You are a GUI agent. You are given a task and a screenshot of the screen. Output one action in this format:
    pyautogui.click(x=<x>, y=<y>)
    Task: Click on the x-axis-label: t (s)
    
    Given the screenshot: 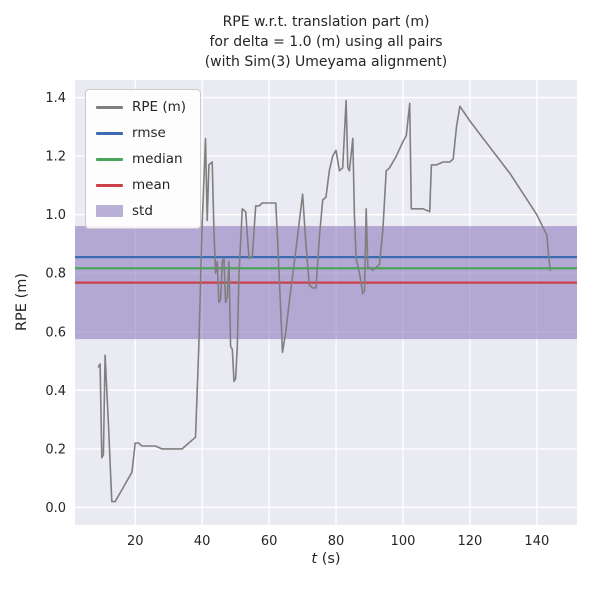 What is the action you would take?
    pyautogui.click(x=326, y=559)
    